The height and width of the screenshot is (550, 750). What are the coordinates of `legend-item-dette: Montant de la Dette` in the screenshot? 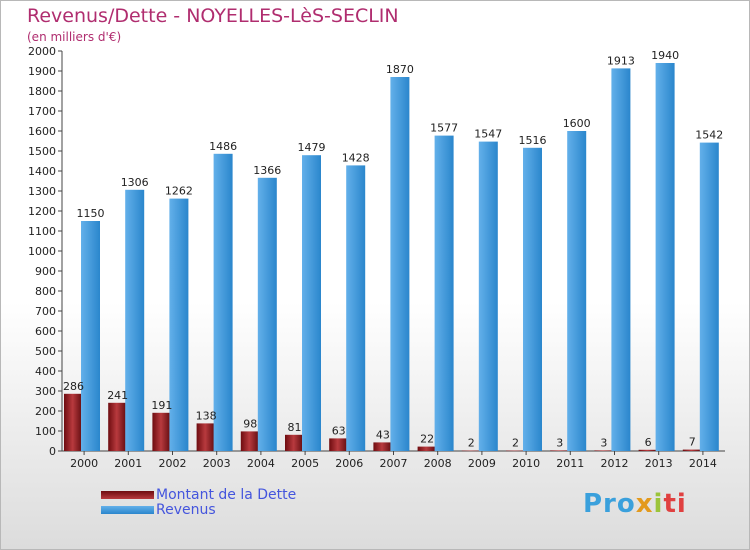 It's located at (199, 494).